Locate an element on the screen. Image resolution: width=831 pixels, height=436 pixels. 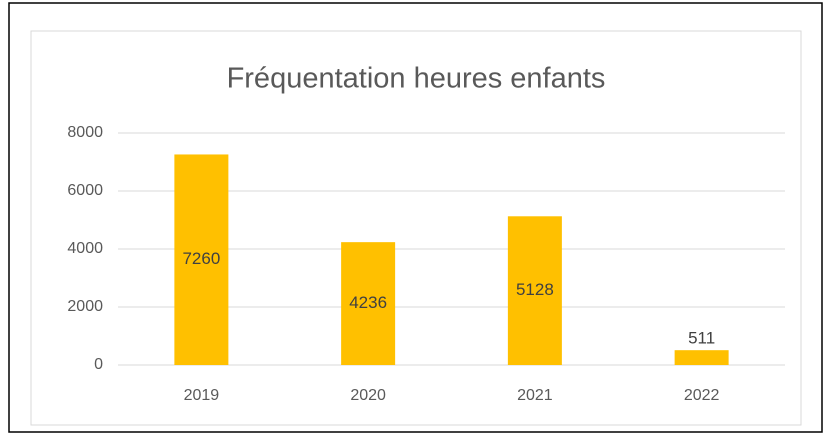
y-tick-label: 6000 is located at coordinates (85, 190).